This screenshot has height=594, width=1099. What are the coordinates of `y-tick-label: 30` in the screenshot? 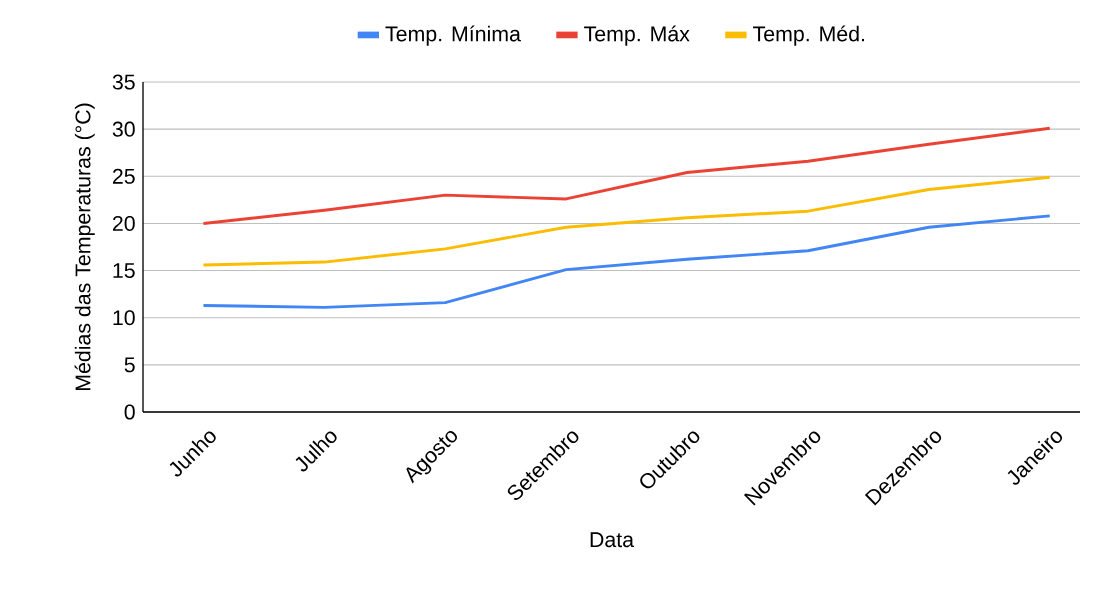 It's located at (123, 129).